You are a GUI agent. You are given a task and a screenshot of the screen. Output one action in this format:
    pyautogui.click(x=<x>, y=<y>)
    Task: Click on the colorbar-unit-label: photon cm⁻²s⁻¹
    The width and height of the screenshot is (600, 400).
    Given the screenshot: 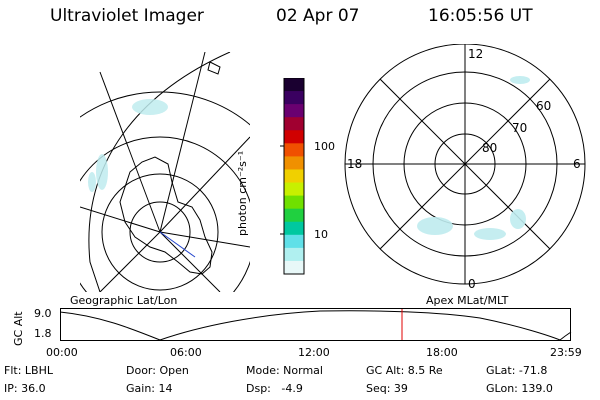 What is the action you would take?
    pyautogui.click(x=242, y=193)
    